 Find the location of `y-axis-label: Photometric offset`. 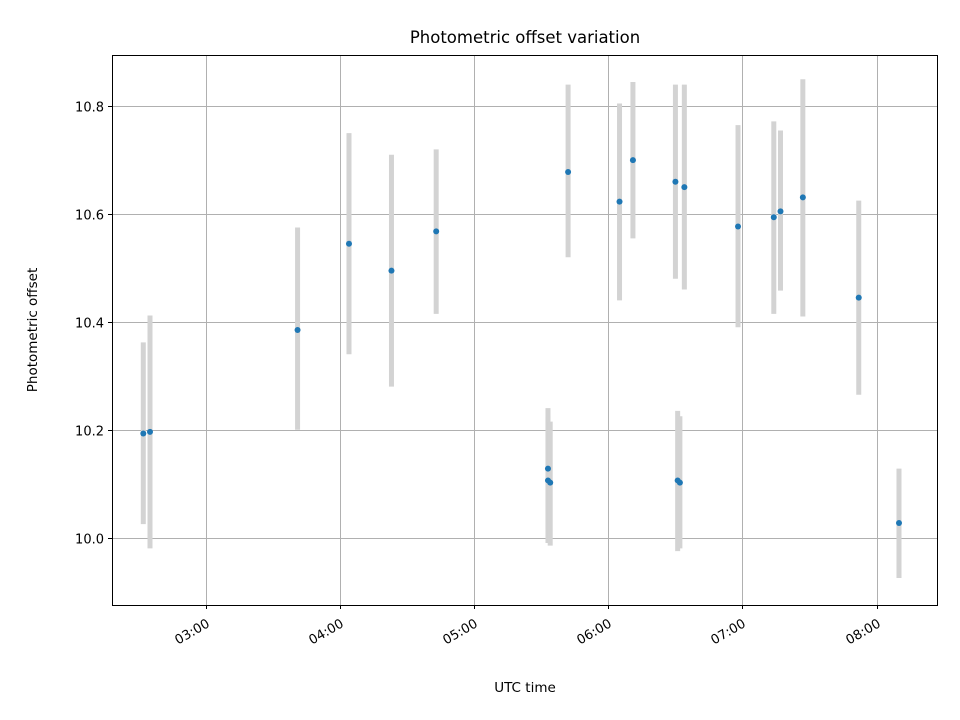

y-axis-label: Photometric offset is located at coordinates (33, 330).